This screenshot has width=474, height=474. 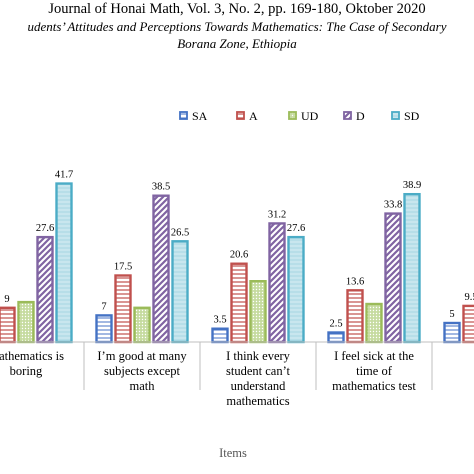 I want to click on category-label-3-line-1: time of, so click(x=374, y=371).